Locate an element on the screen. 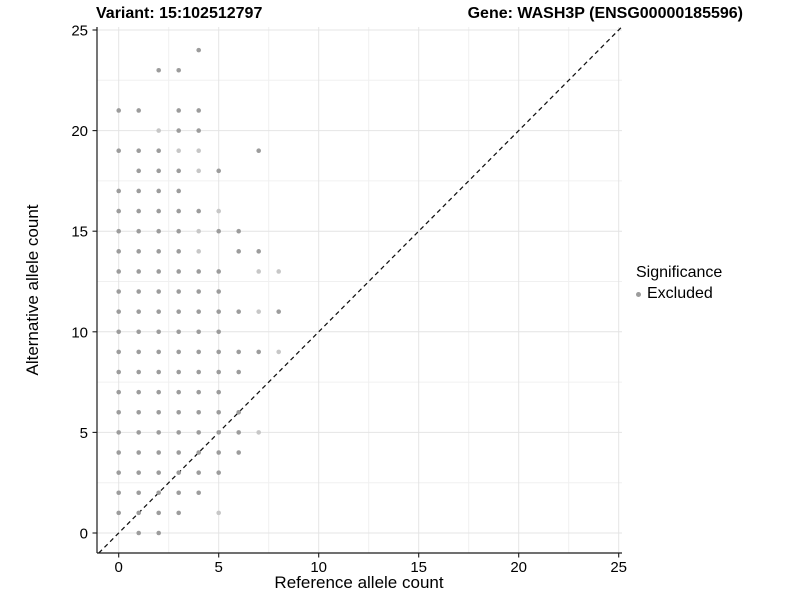 The height and width of the screenshot is (600, 800). x-tick-label: 15 is located at coordinates (418, 567).